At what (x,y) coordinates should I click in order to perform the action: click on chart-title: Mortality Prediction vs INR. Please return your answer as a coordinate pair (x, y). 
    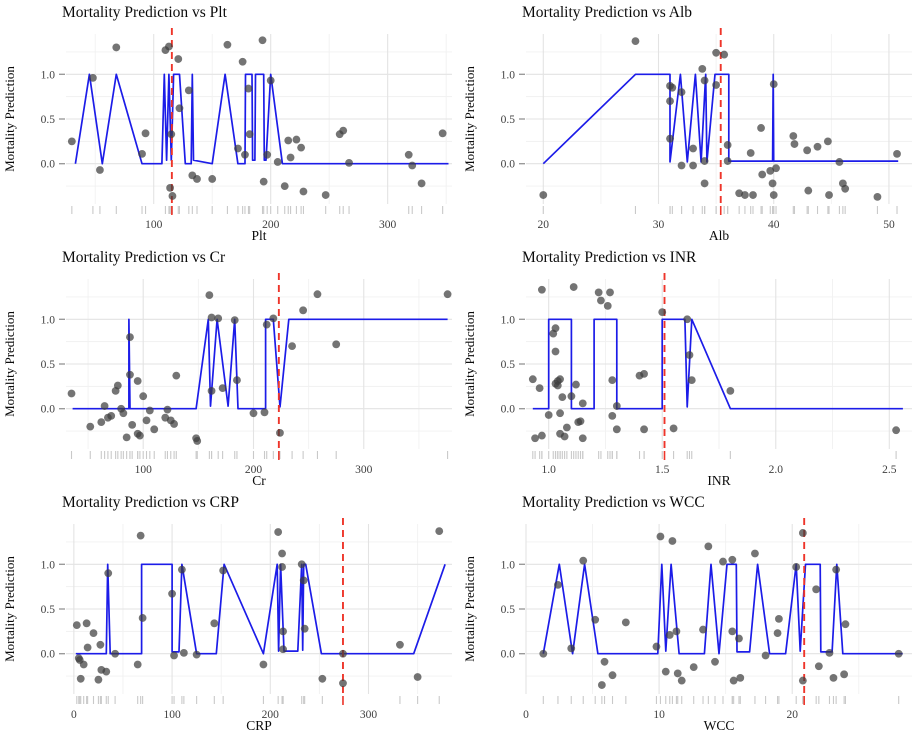
    Looking at the image, I should click on (609, 257).